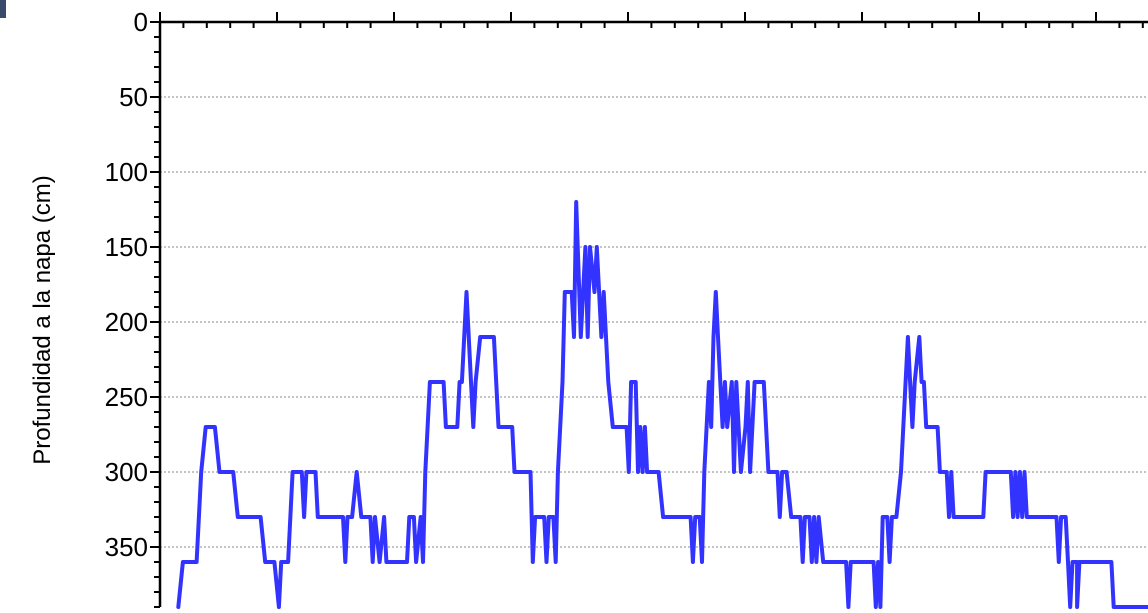 This screenshot has width=1148, height=613. What do you see at coordinates (133, 97) in the screenshot?
I see `y-tick-label: 50` at bounding box center [133, 97].